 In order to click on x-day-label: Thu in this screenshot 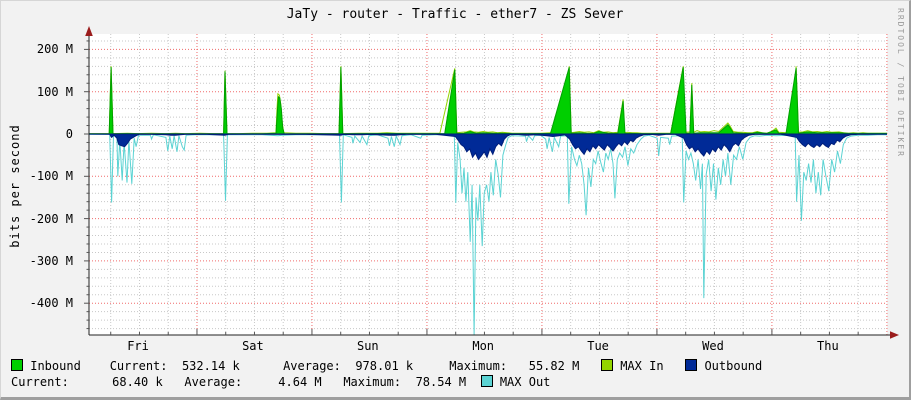, I will do `click(828, 346)`.